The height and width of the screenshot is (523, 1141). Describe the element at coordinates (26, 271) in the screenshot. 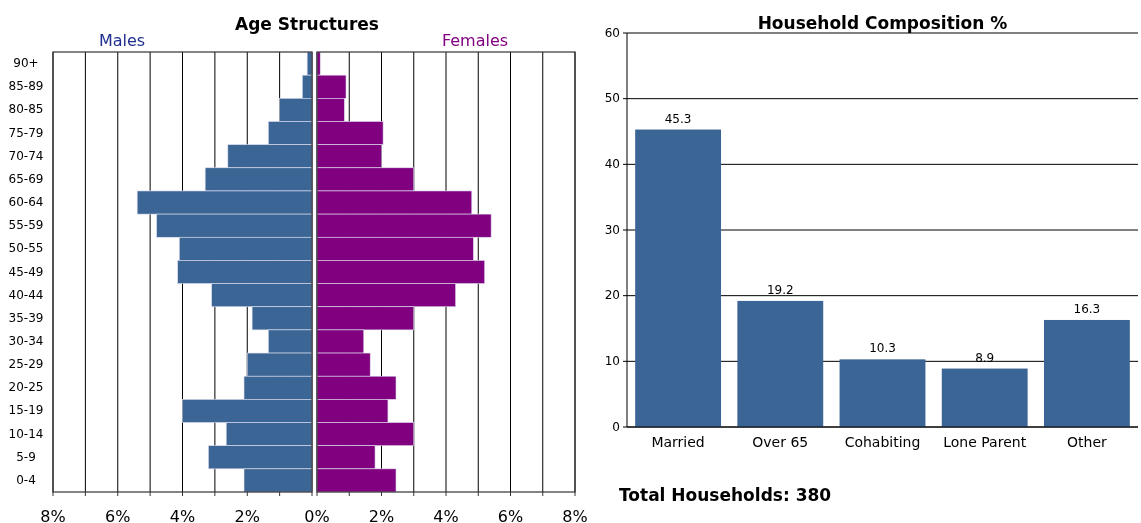

I see `y-tick-label: 45-49` at that location.